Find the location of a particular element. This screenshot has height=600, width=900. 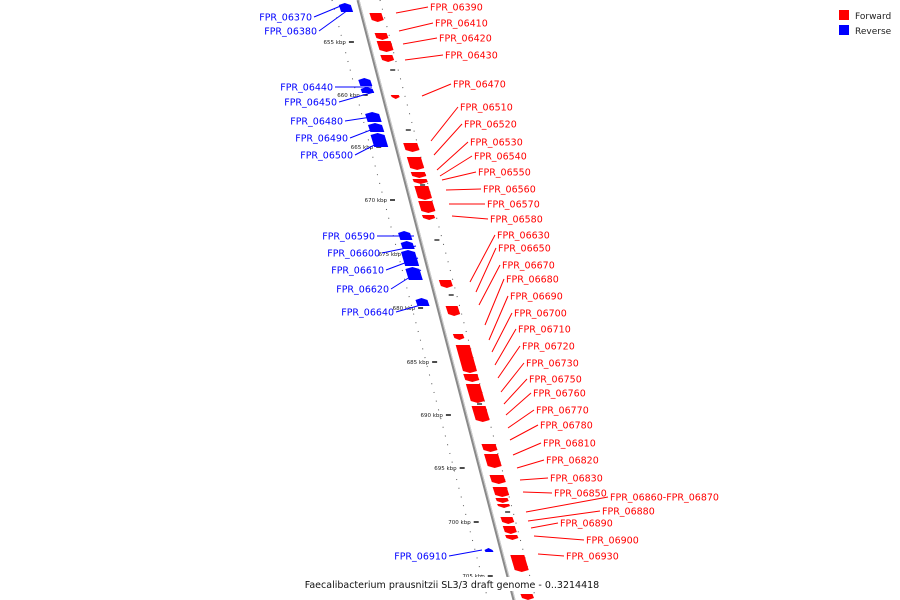

legend: Forward Reverse is located at coordinates (865, 23).